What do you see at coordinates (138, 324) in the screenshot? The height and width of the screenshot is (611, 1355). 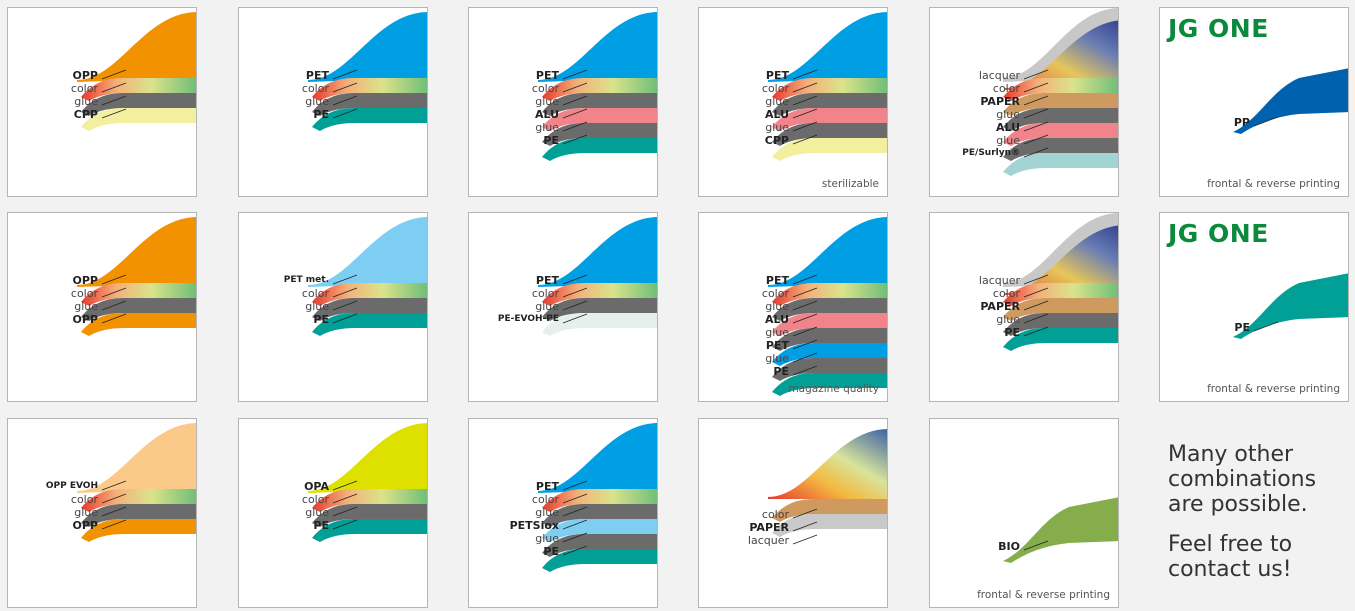 I see `laminate-layer-opp` at bounding box center [138, 324].